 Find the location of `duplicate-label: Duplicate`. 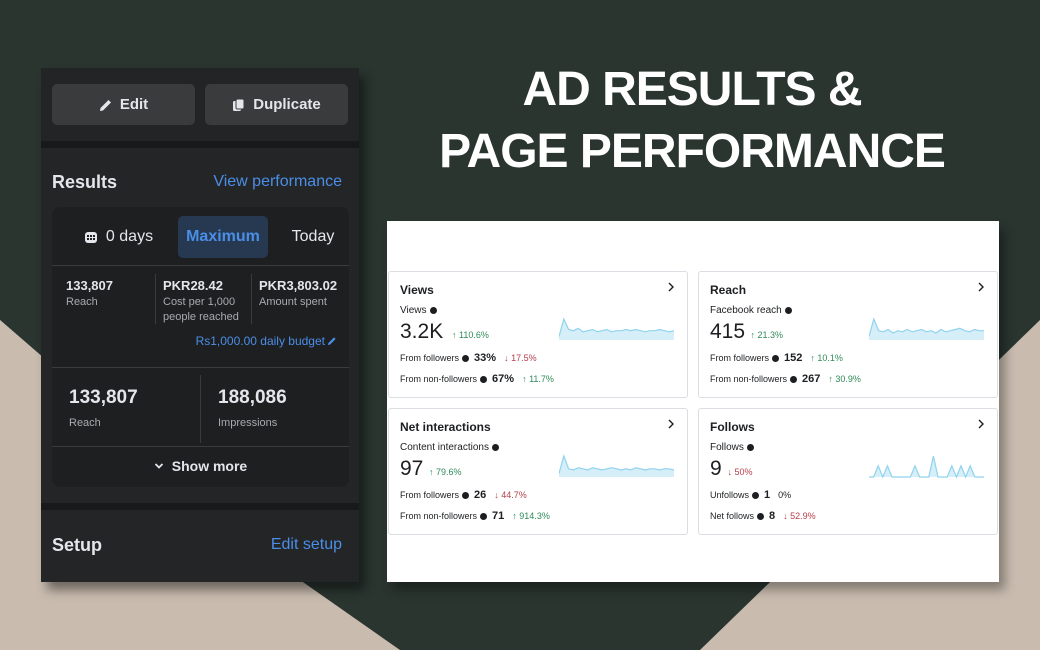

duplicate-label: Duplicate is located at coordinates (287, 104).